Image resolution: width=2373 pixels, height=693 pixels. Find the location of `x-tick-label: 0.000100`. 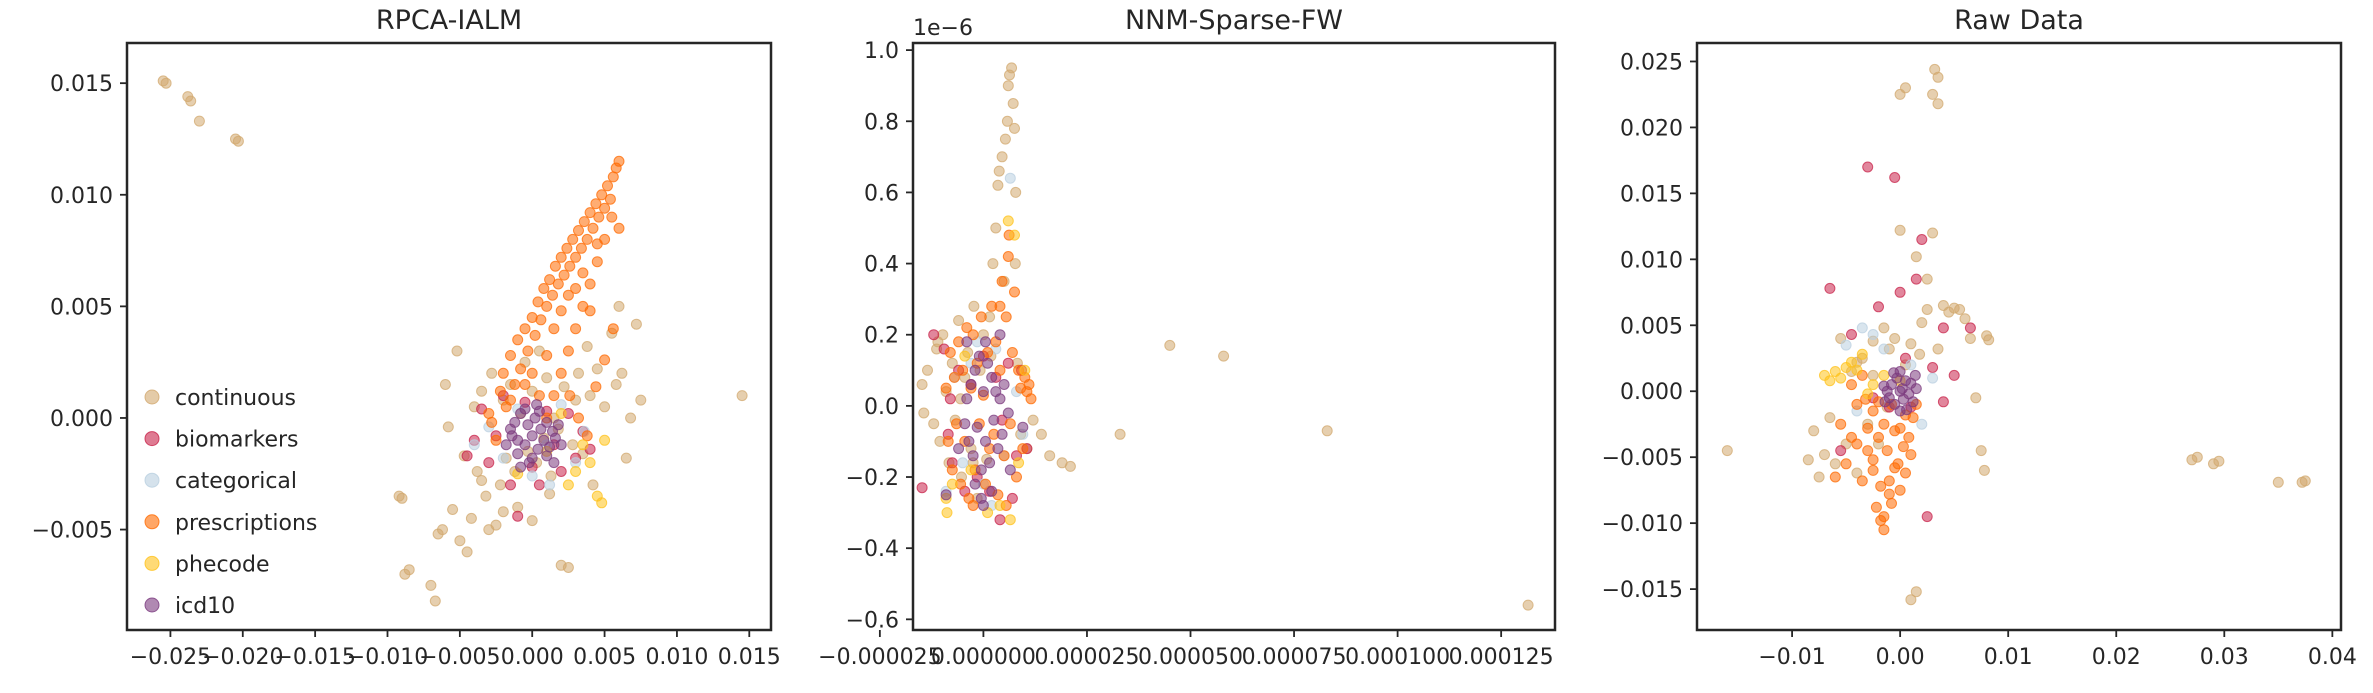

x-tick-label: 0.000100 is located at coordinates (1397, 657).